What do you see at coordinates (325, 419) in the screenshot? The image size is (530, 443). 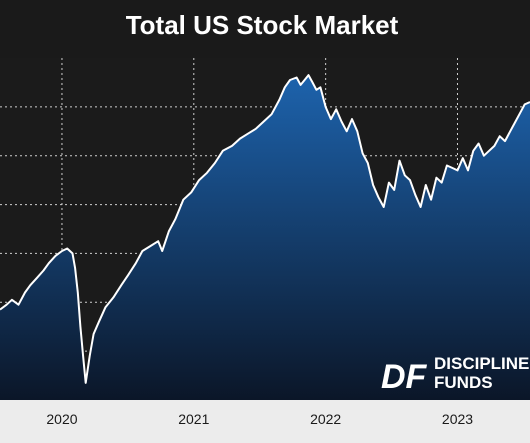 I see `x-tick-label-2022: 2022` at bounding box center [325, 419].